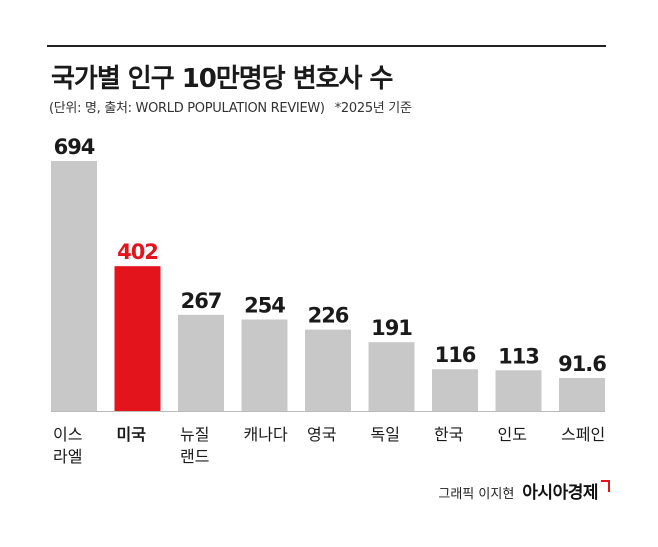 This screenshot has height=547, width=658. Describe the element at coordinates (137, 252) in the screenshot. I see `data-label: 402` at that location.